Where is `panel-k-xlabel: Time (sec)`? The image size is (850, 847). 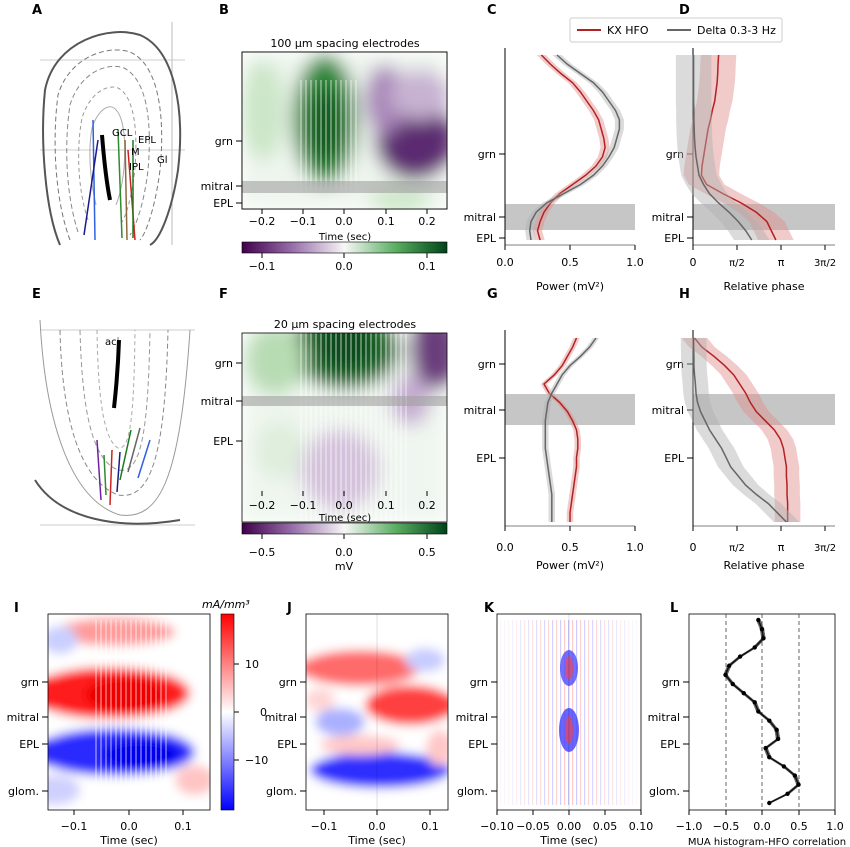
panel-k-xlabel: Time (sec) is located at coordinates (568, 840).